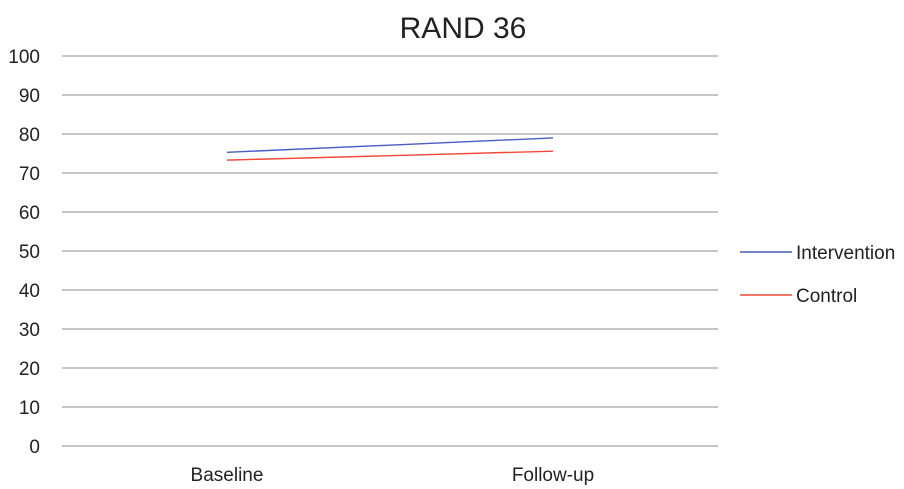  Describe the element at coordinates (817, 275) in the screenshot. I see `legend: Intervention Control` at that location.